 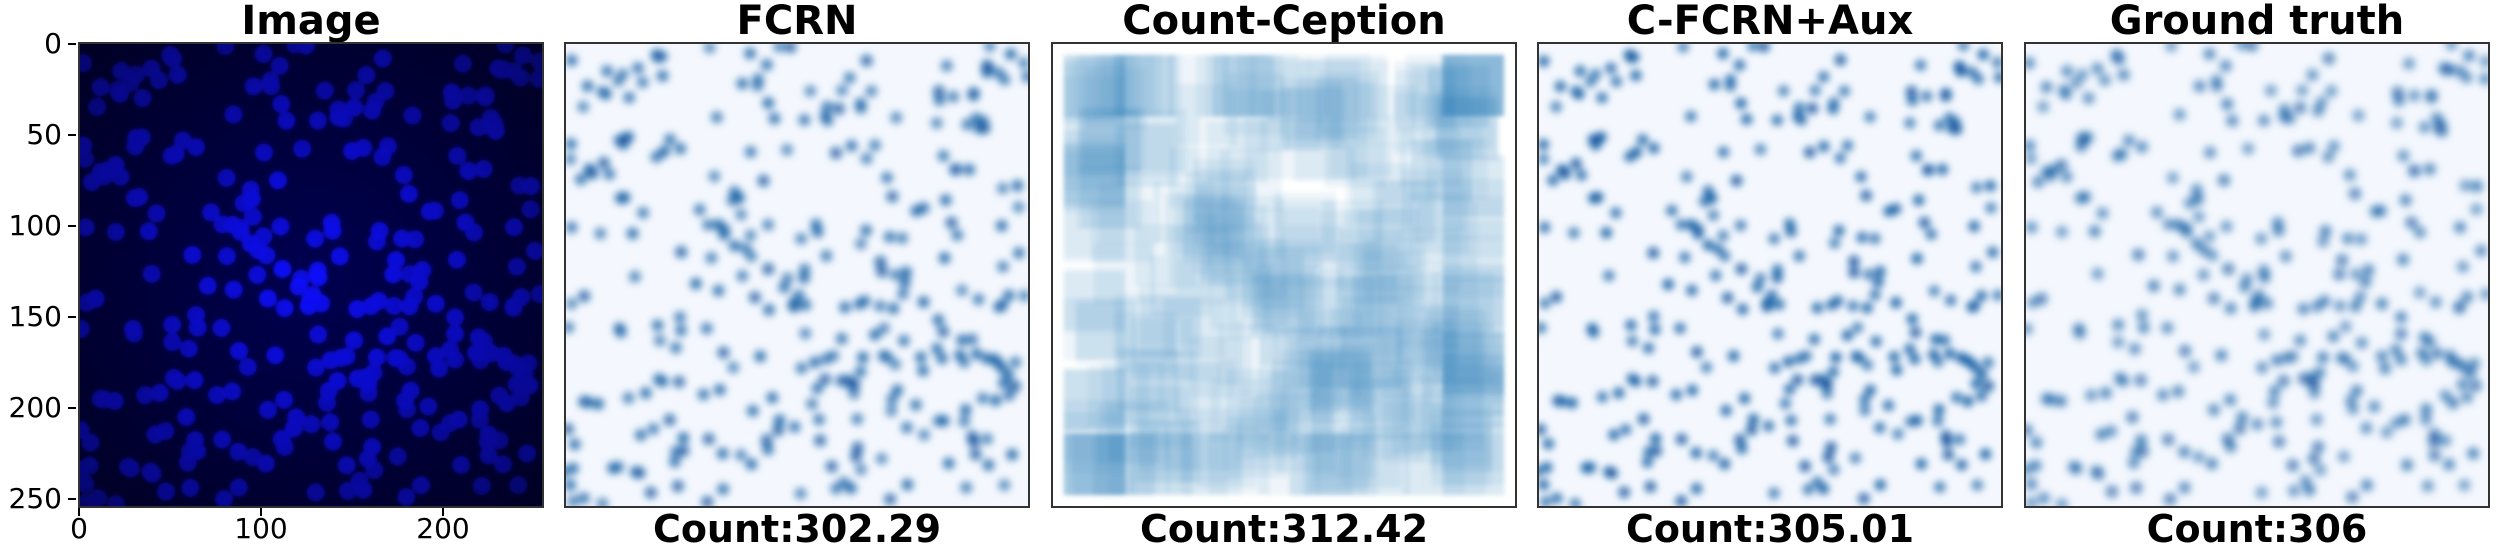 What do you see at coordinates (311, 22) in the screenshot?
I see `panel-title-image: Image` at bounding box center [311, 22].